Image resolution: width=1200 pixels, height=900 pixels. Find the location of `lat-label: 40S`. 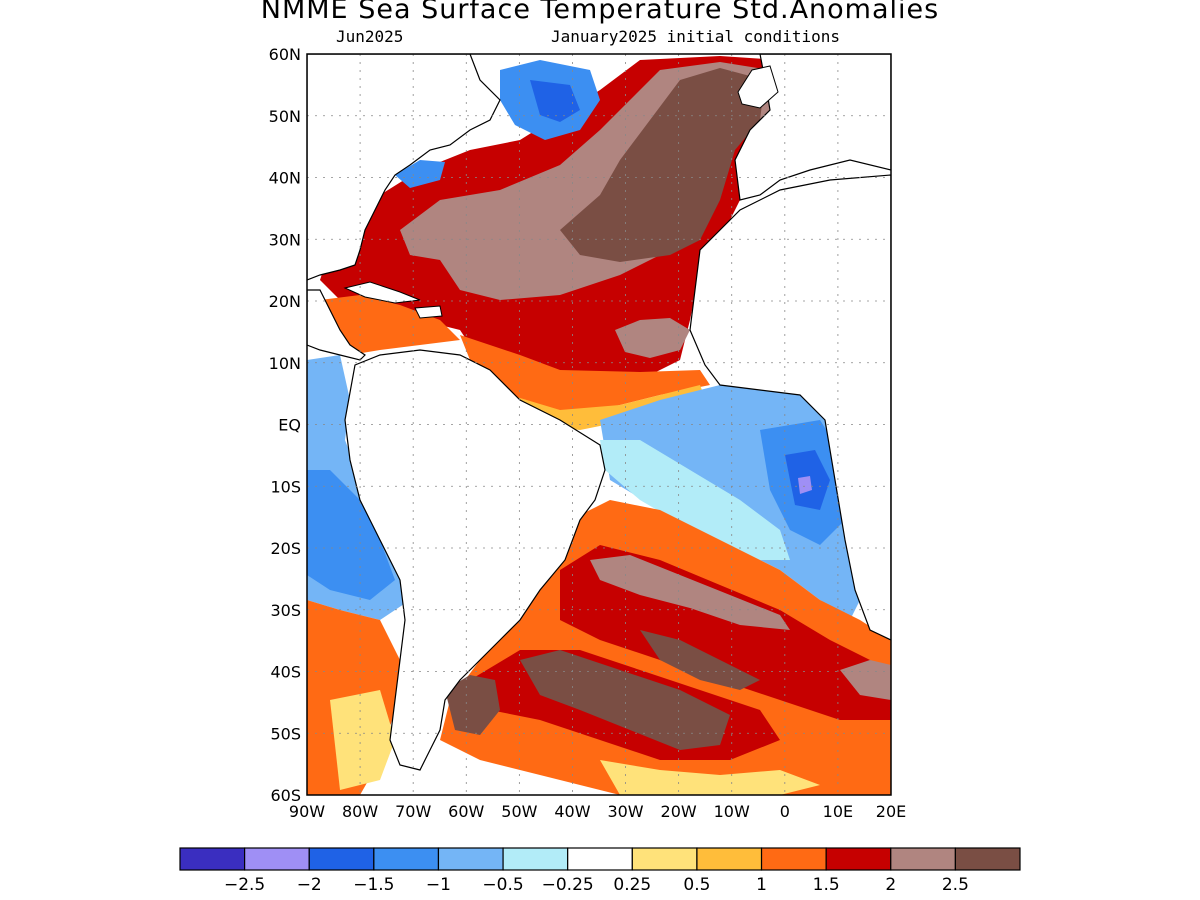

lat-label: 40S is located at coordinates (285, 672).